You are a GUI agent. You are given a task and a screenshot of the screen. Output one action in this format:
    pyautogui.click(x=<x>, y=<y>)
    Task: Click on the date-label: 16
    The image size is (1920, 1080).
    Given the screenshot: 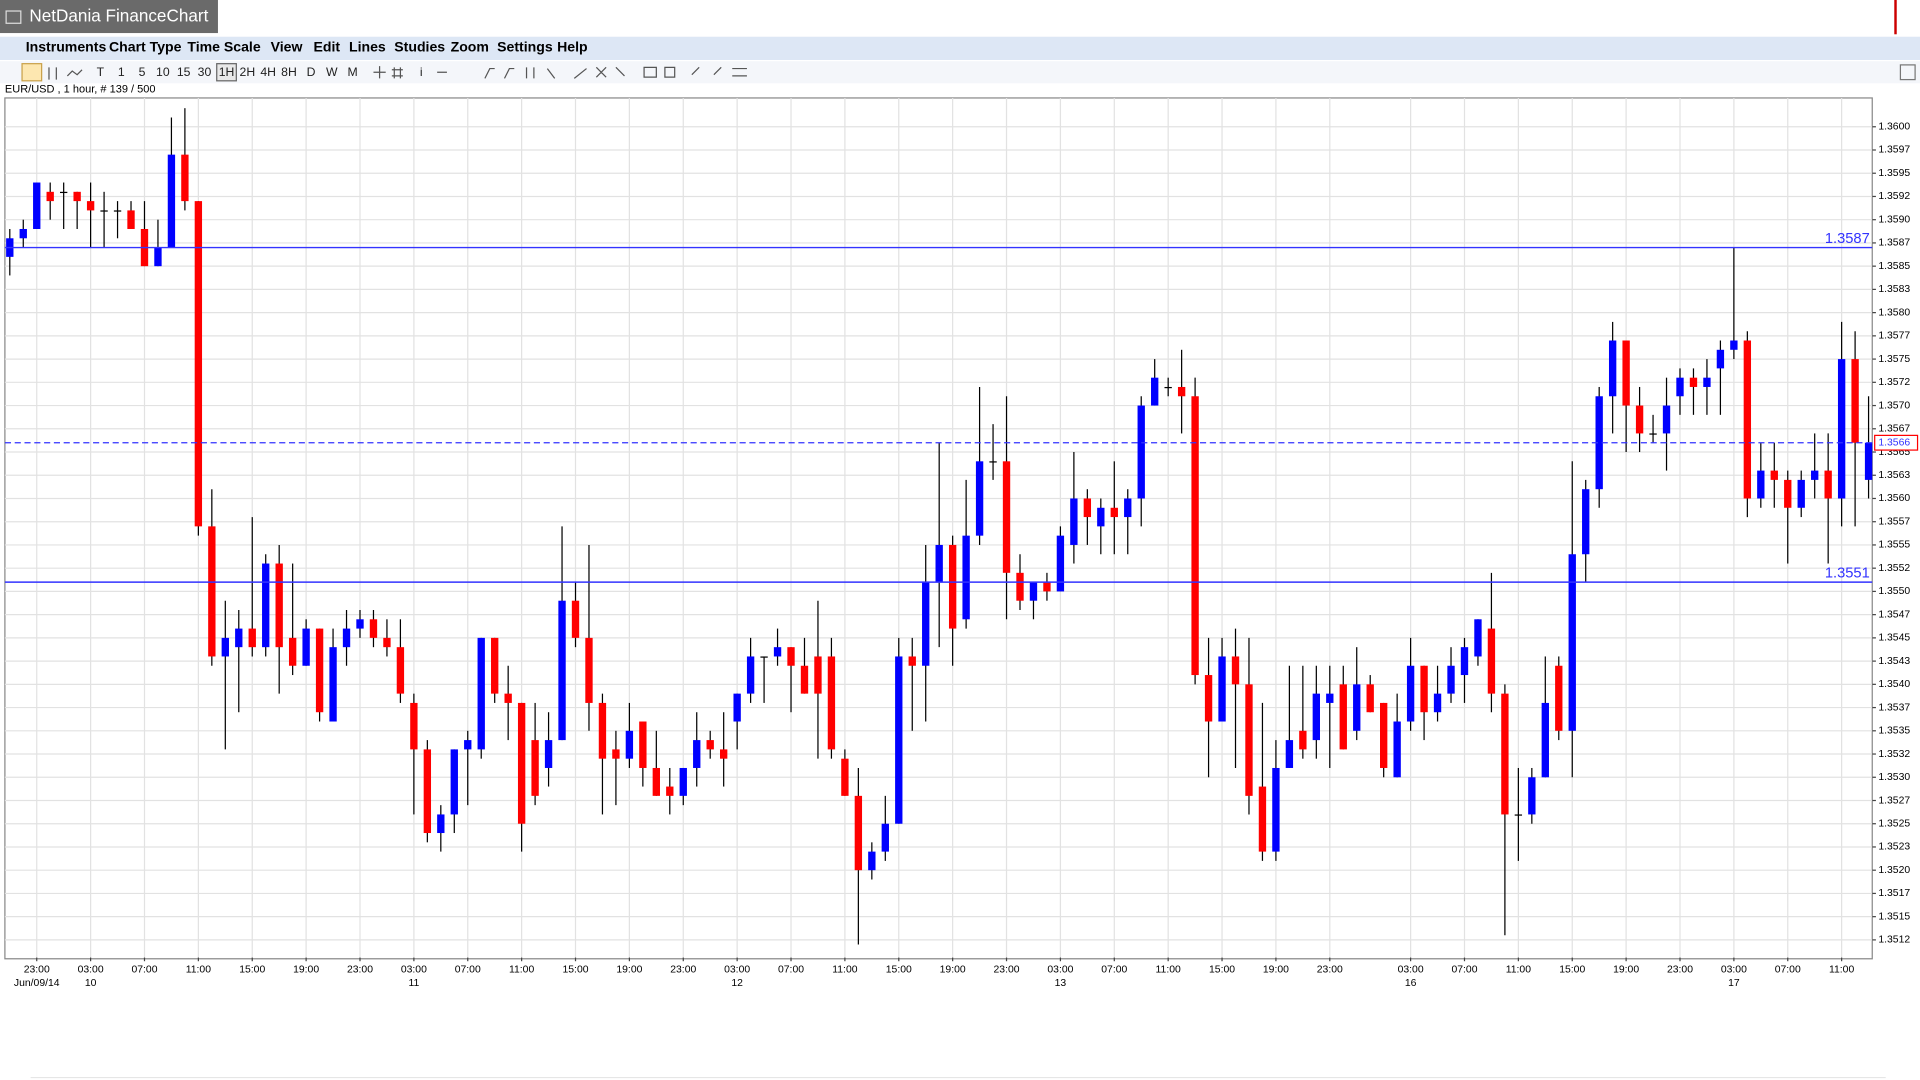 What is the action you would take?
    pyautogui.click(x=1411, y=983)
    